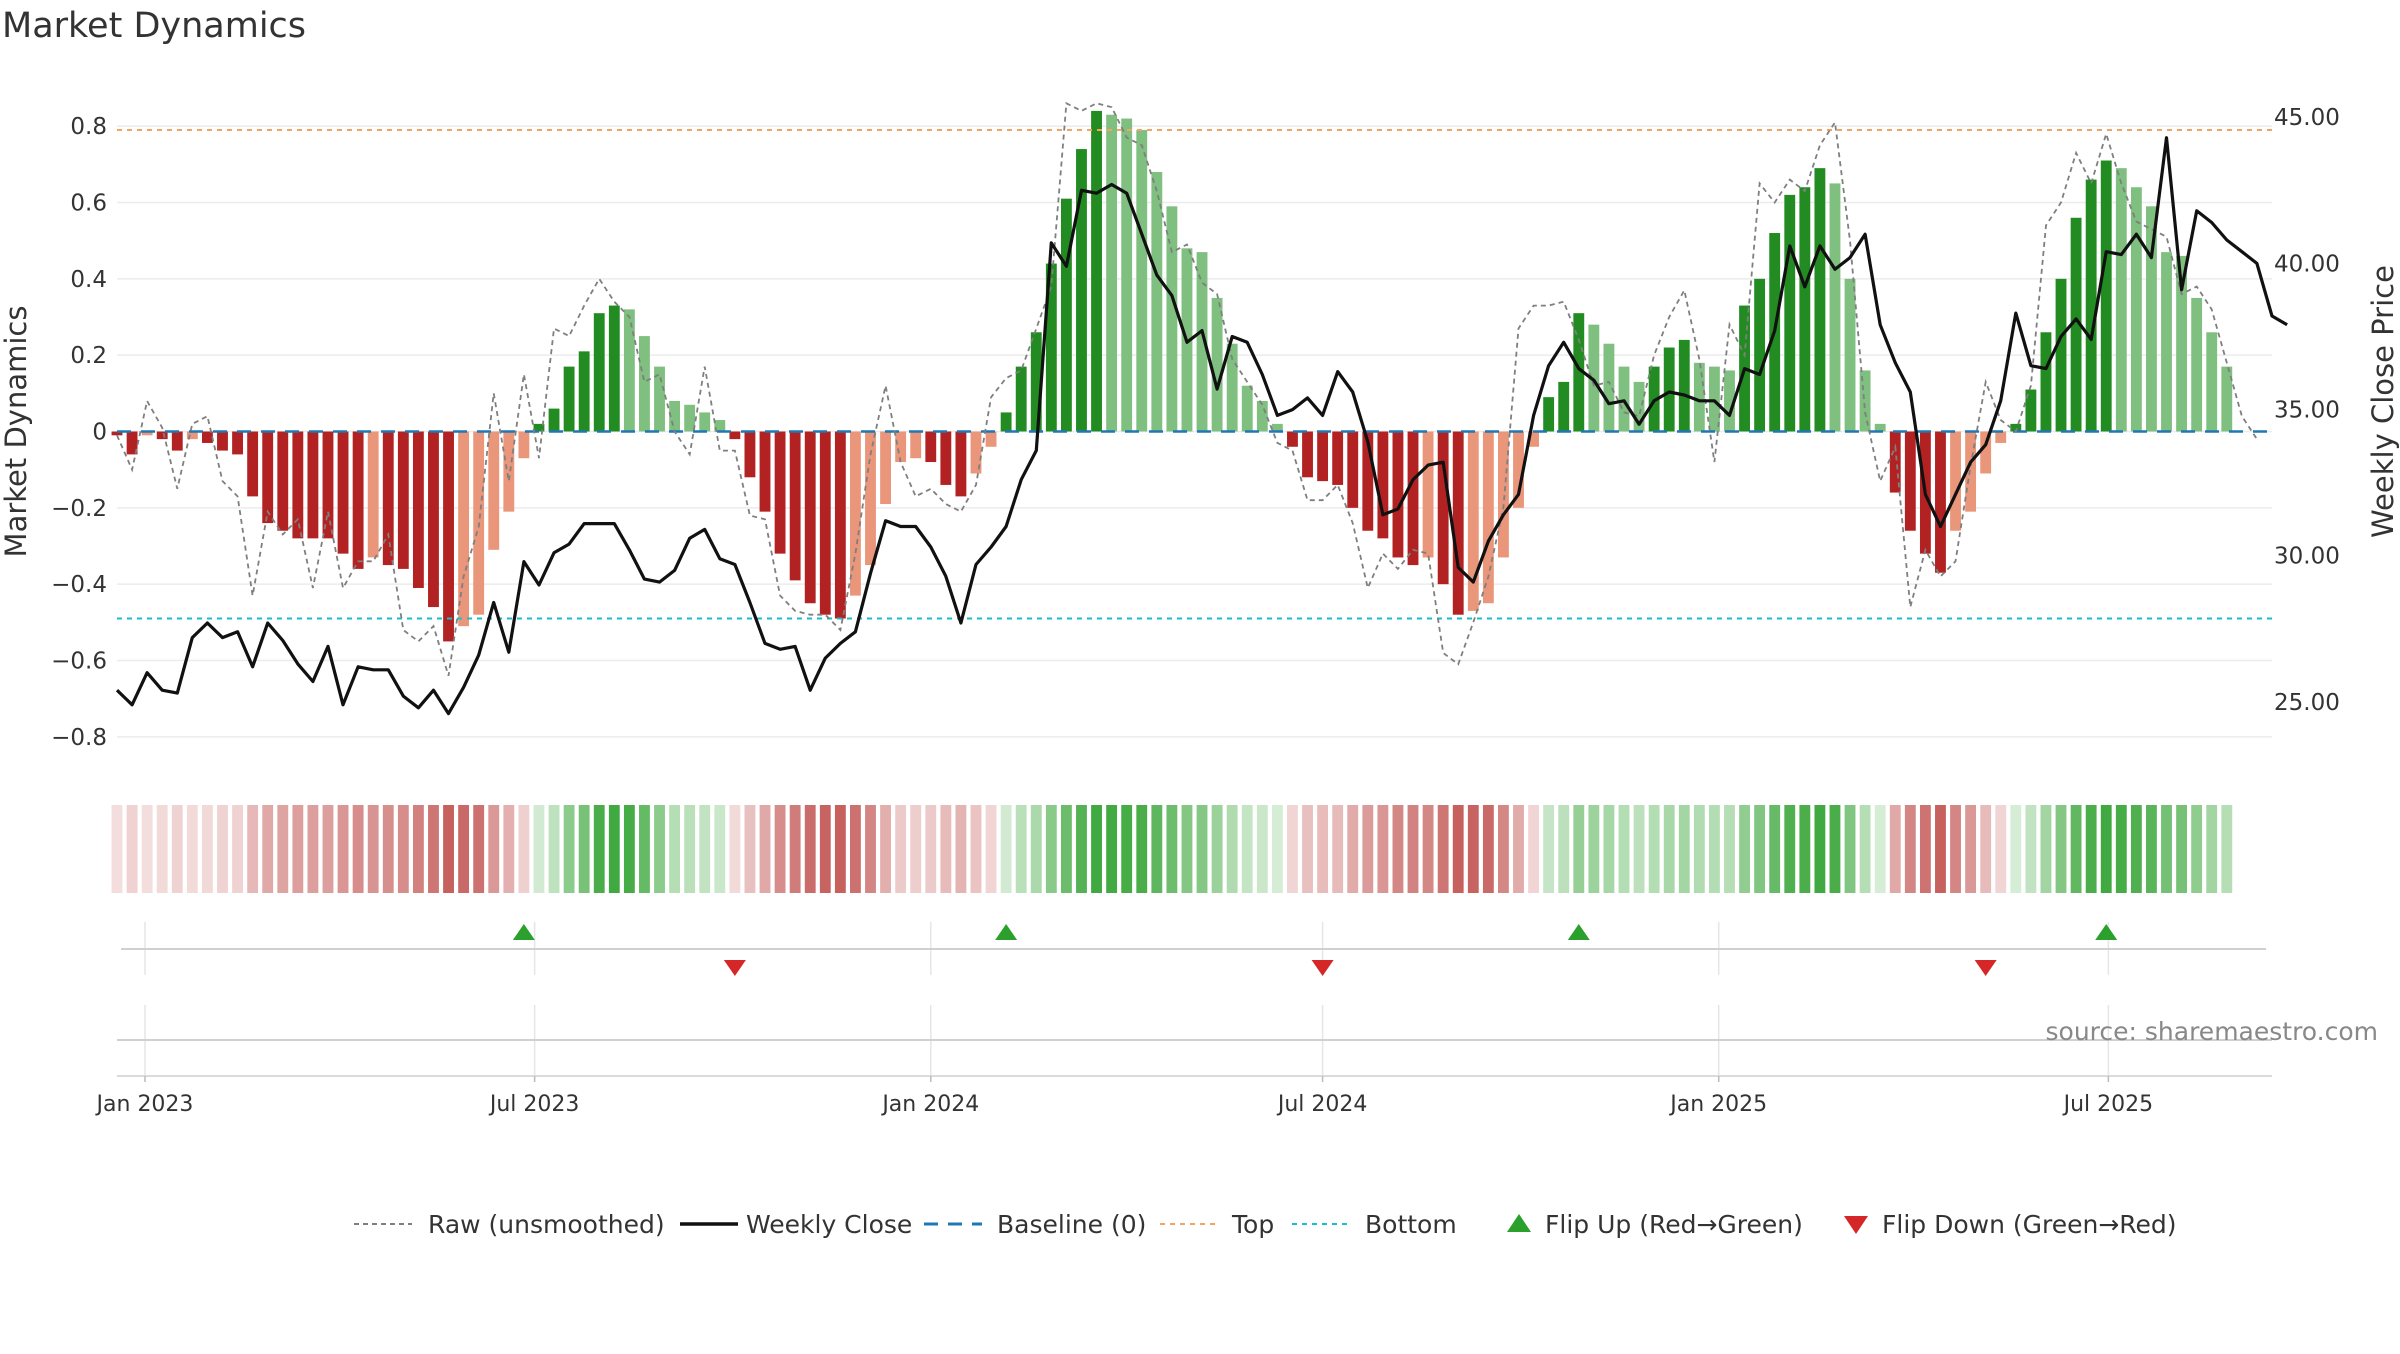 Image resolution: width=2400 pixels, height=1354 pixels. Describe the element at coordinates (1717, 1104) in the screenshot. I see `x-tick-label: Jan 2025` at that location.